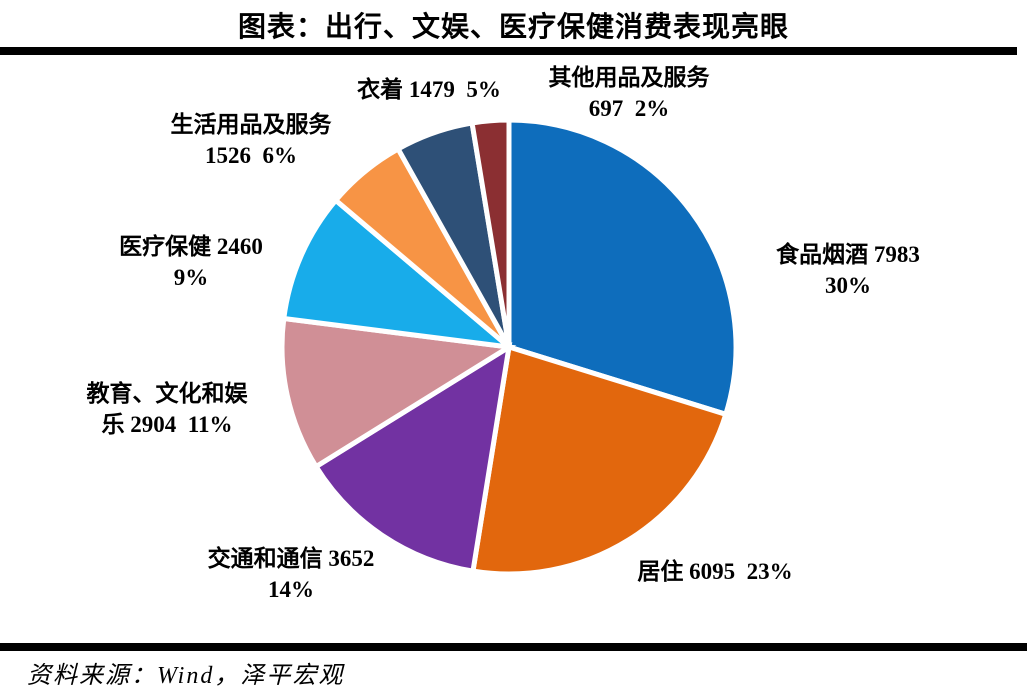  I want to click on chart-title: 图表：出行、文娱、医疗保健消费表现亮眼, so click(513, 27).